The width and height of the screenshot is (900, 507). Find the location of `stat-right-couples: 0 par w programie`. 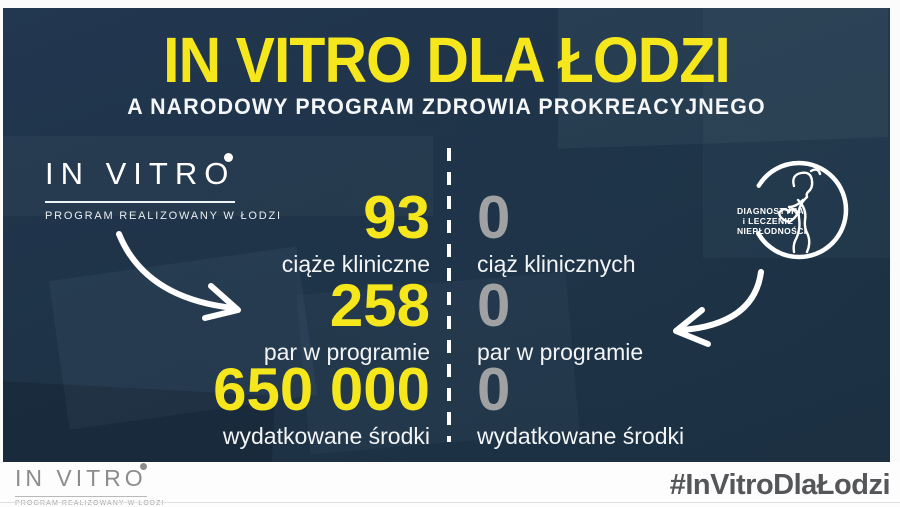

stat-right-couples: 0 par w programie is located at coordinates (560, 319).